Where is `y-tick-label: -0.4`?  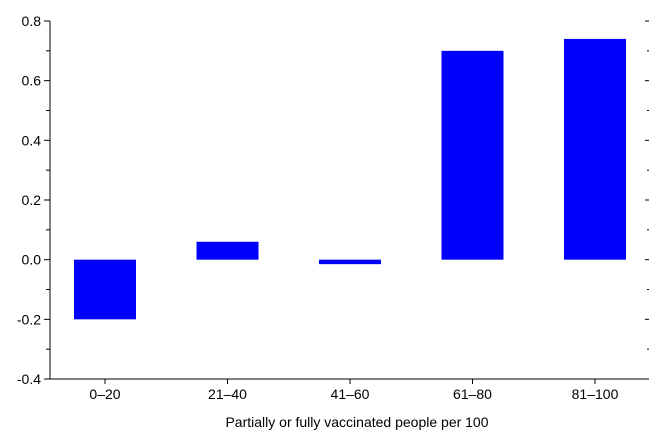
y-tick-label: -0.4 is located at coordinates (29, 379).